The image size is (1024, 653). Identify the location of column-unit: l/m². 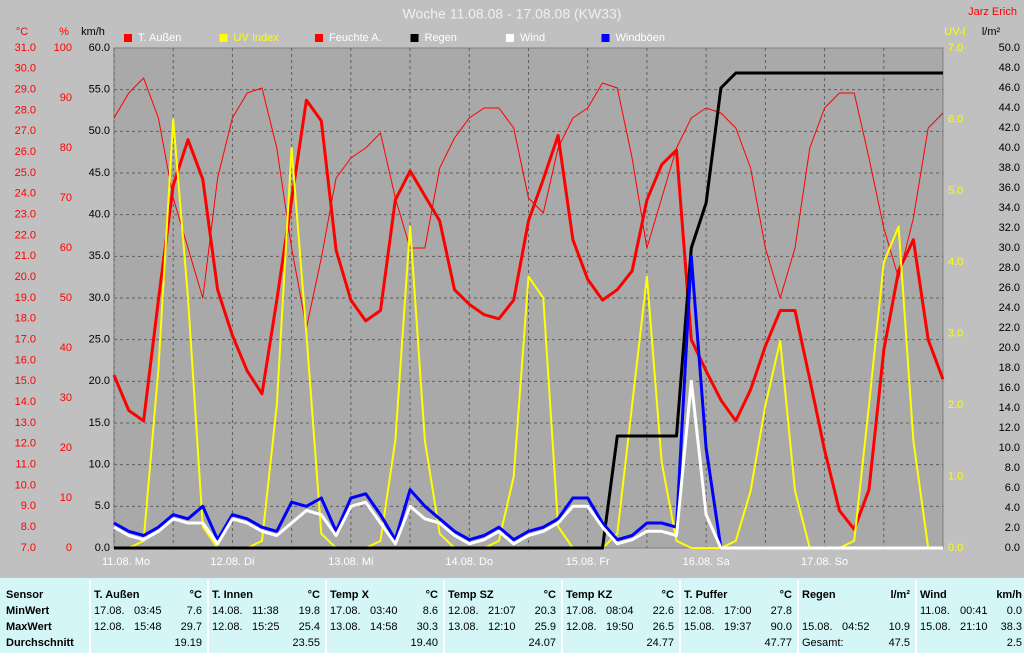
(900, 595).